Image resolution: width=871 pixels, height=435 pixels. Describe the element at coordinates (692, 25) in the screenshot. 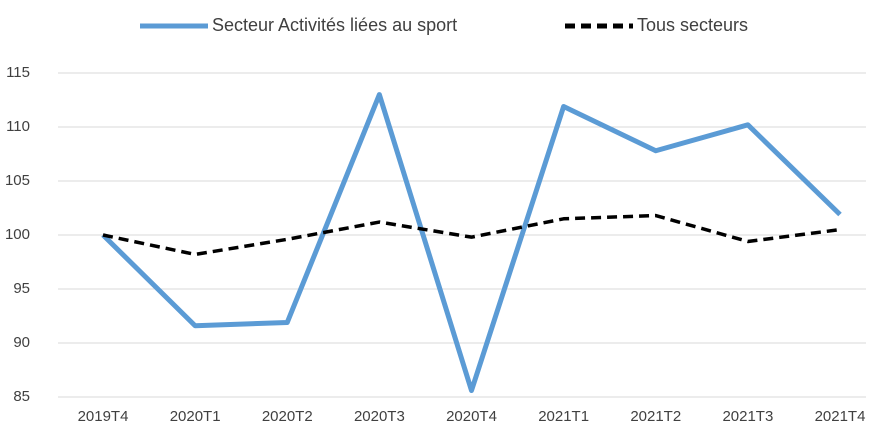

I see `legend-label: Tous secteurs` at that location.